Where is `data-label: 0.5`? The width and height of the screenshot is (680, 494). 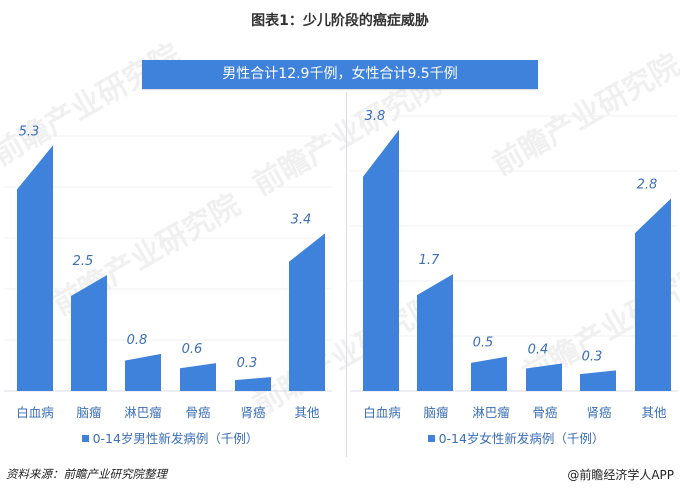 data-label: 0.5 is located at coordinates (483, 343).